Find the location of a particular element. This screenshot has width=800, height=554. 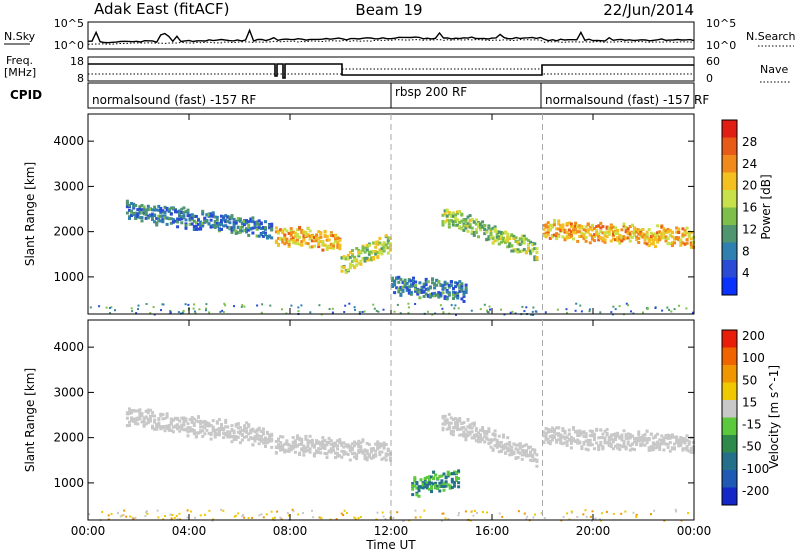

freq-panel-frame is located at coordinates (391, 69).